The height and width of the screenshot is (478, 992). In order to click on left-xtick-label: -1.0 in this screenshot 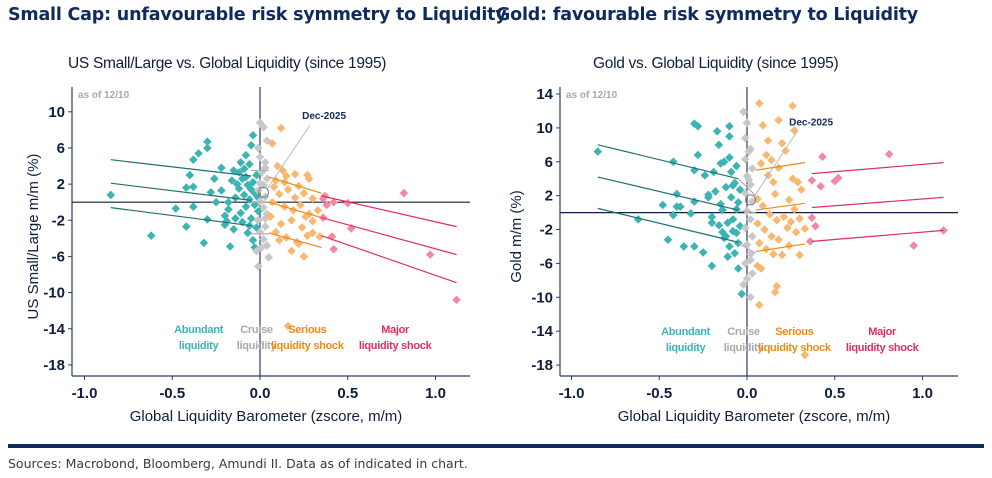, I will do `click(85, 393)`.